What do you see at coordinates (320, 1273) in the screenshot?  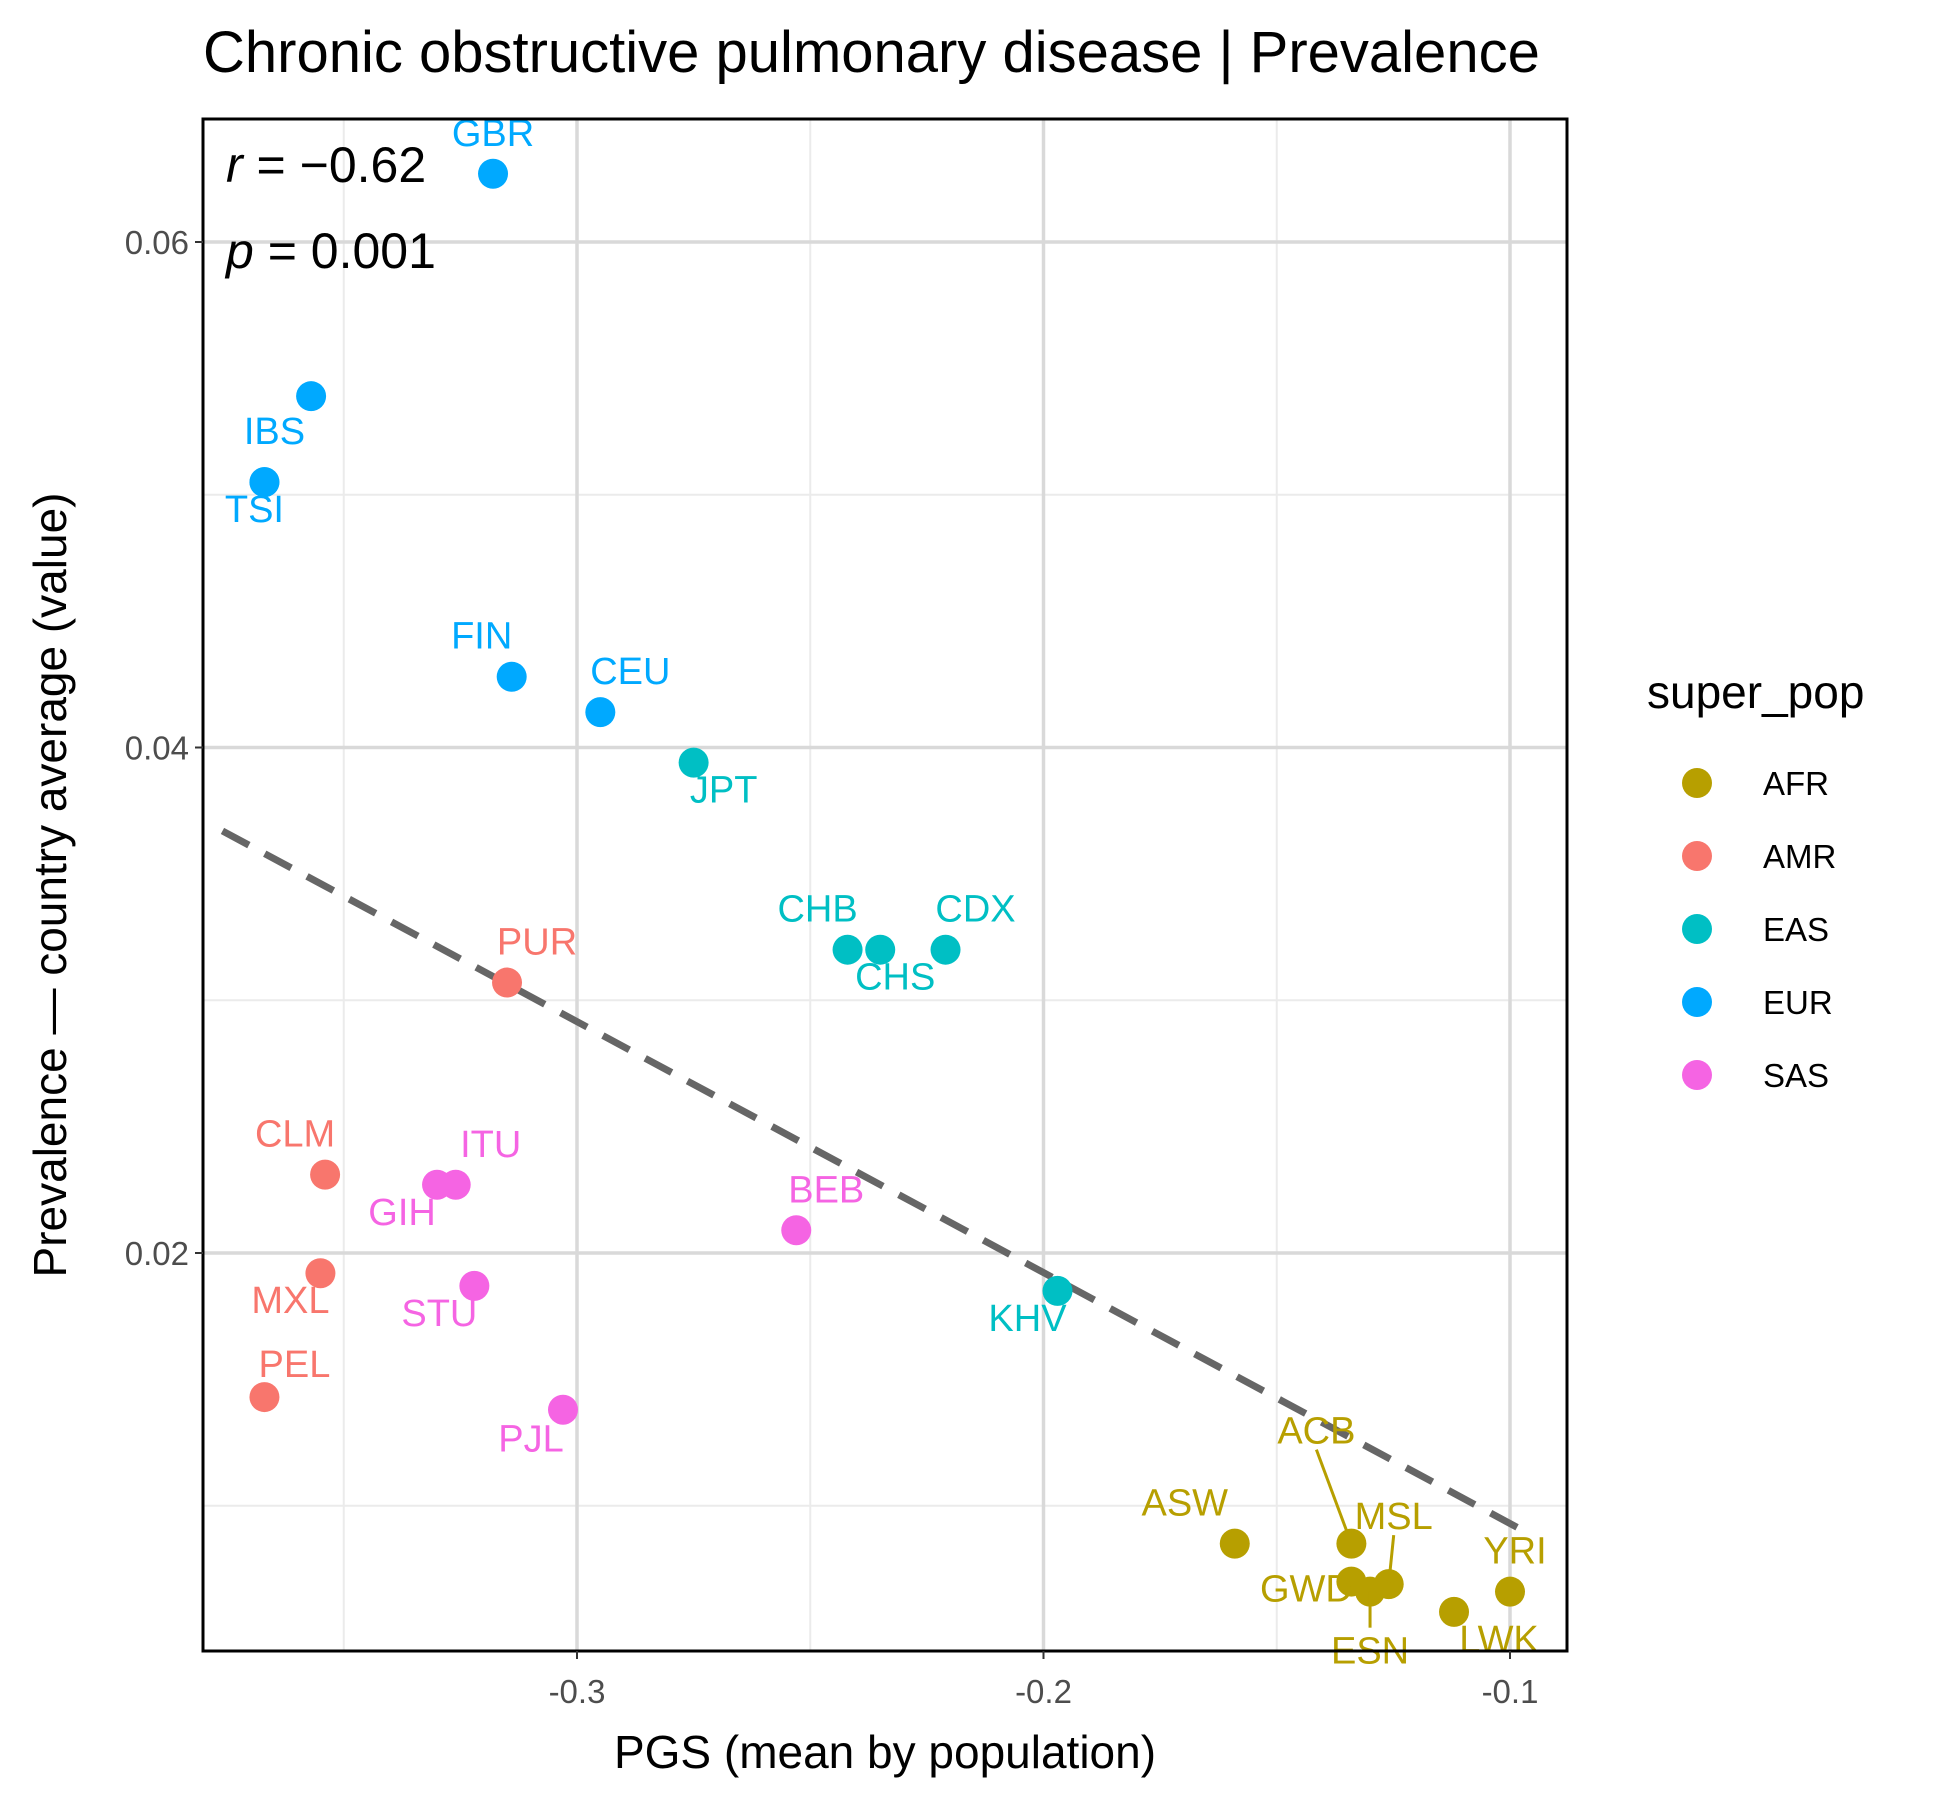 I see `data-point-mxl` at bounding box center [320, 1273].